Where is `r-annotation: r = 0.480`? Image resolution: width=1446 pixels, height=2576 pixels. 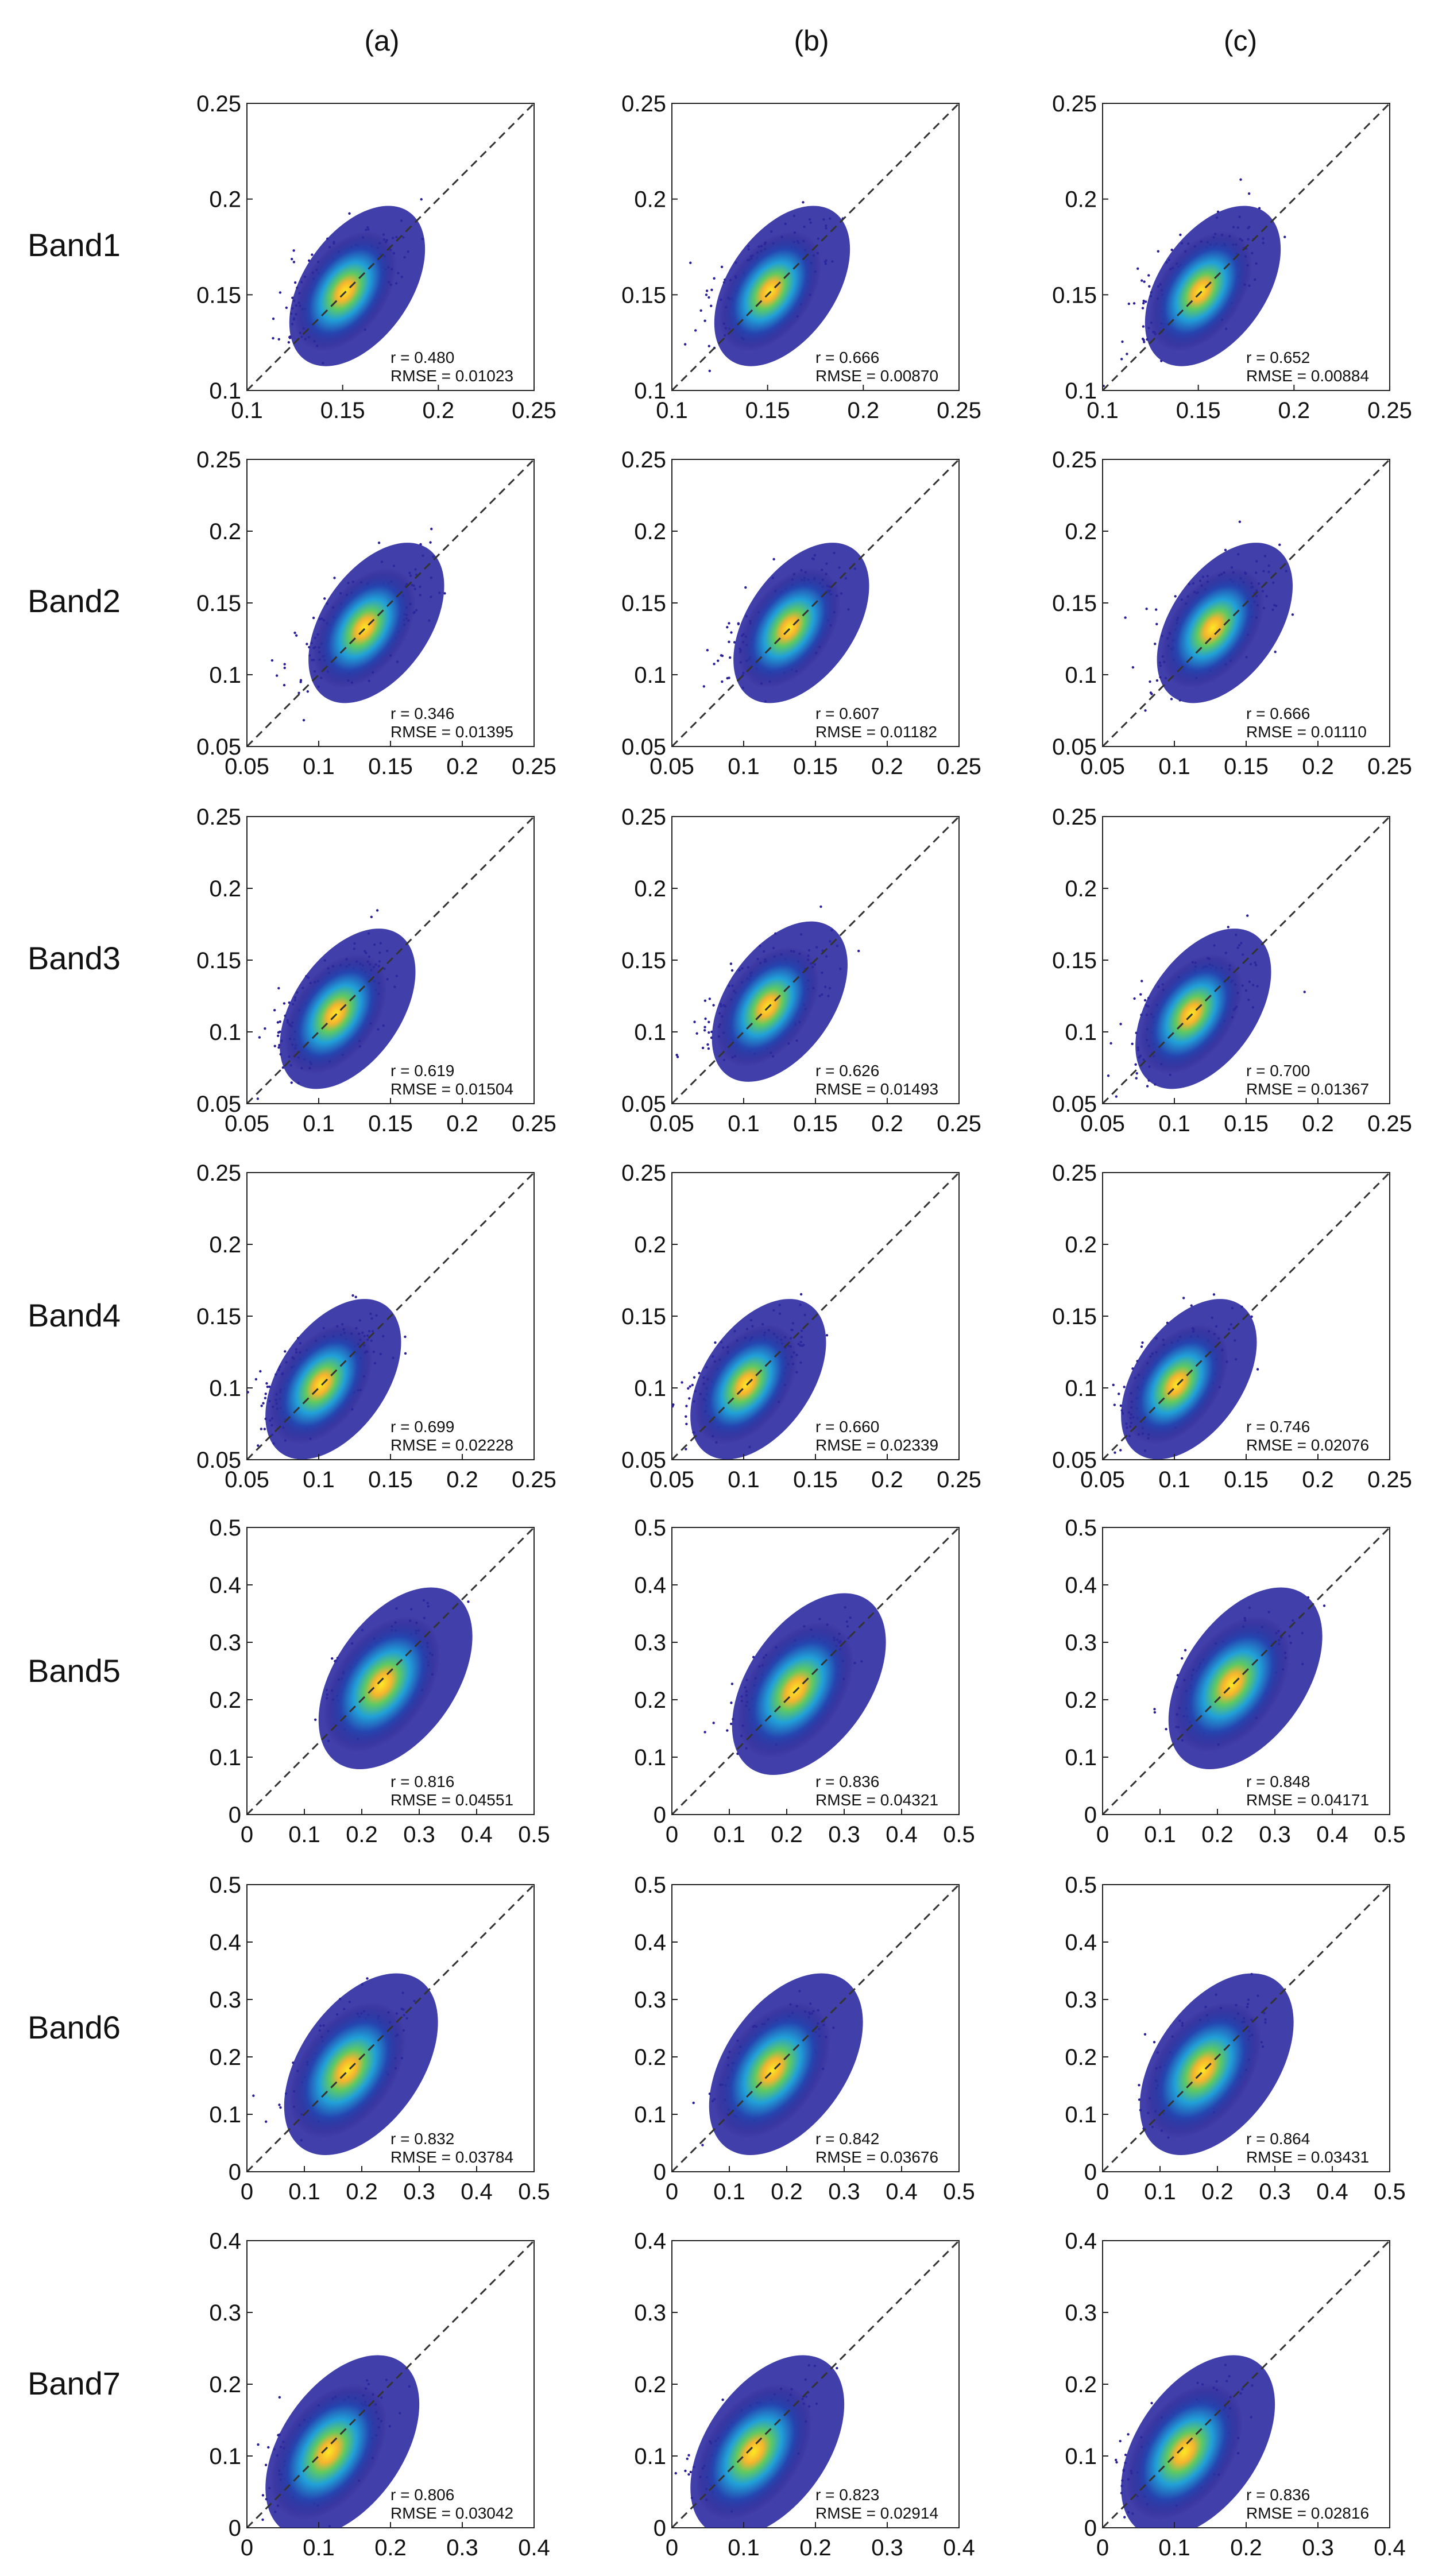 r-annotation: r = 0.480 is located at coordinates (422, 357).